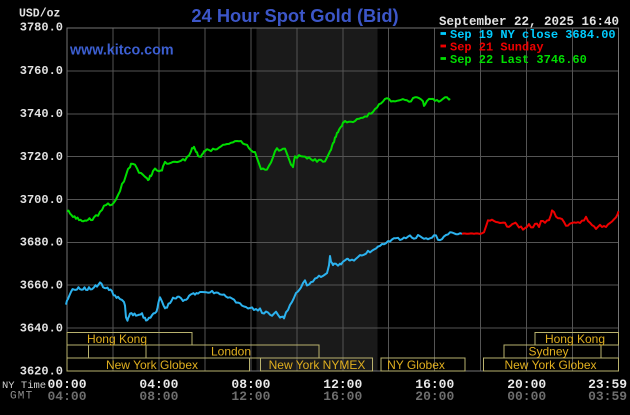 The image size is (630, 415). What do you see at coordinates (518, 60) in the screenshot?
I see `svg-text: Sep 22 Last 3746.60` at bounding box center [518, 60].